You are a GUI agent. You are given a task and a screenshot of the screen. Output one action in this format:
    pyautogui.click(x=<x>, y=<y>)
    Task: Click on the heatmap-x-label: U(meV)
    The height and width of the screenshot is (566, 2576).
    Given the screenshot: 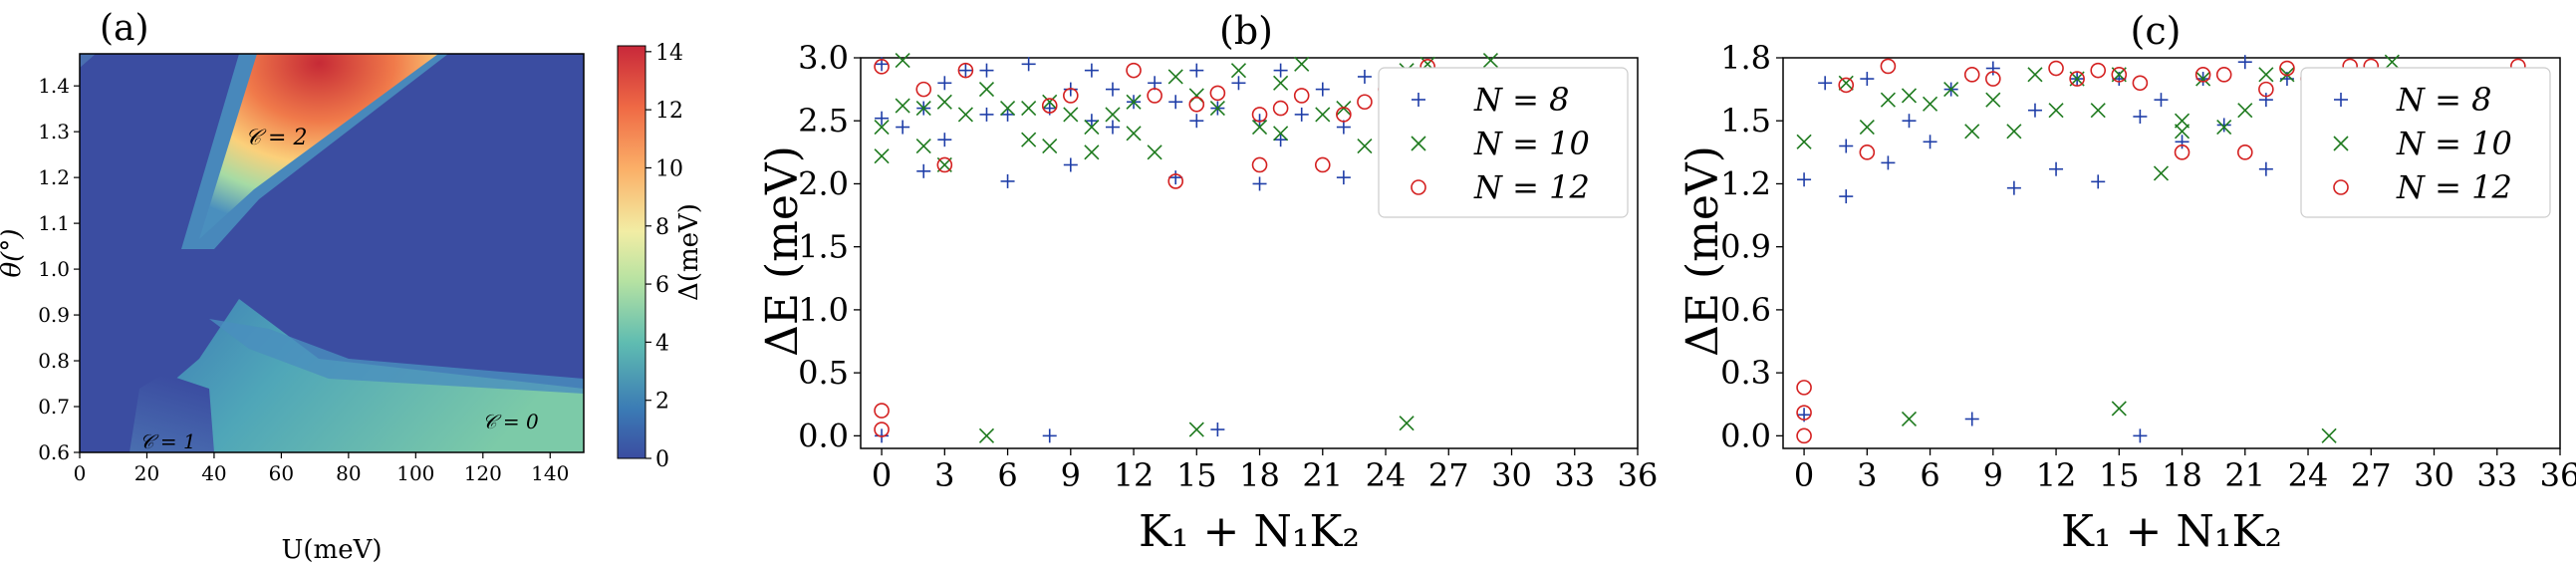 What is the action you would take?
    pyautogui.click(x=331, y=550)
    